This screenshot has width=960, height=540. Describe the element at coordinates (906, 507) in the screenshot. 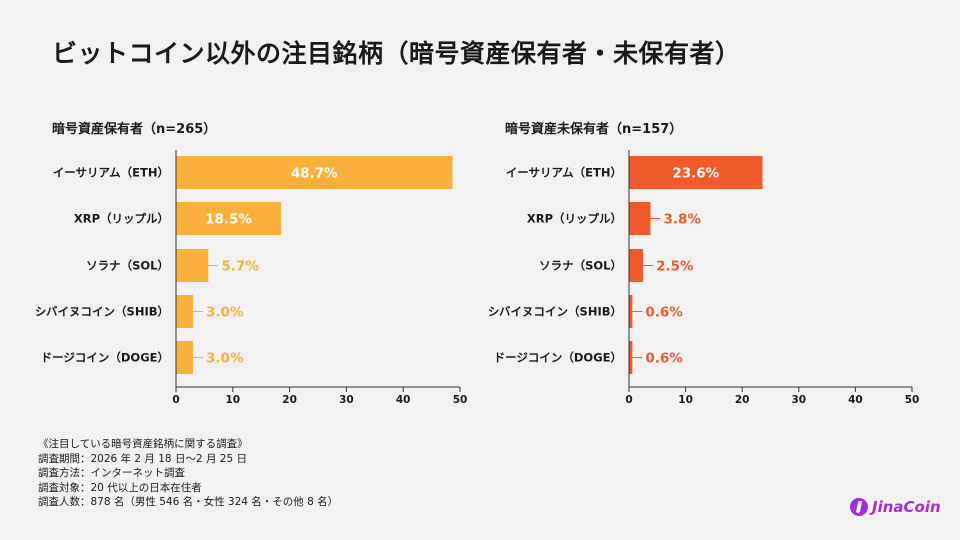

I see `logo-text: JinaCoin` at that location.